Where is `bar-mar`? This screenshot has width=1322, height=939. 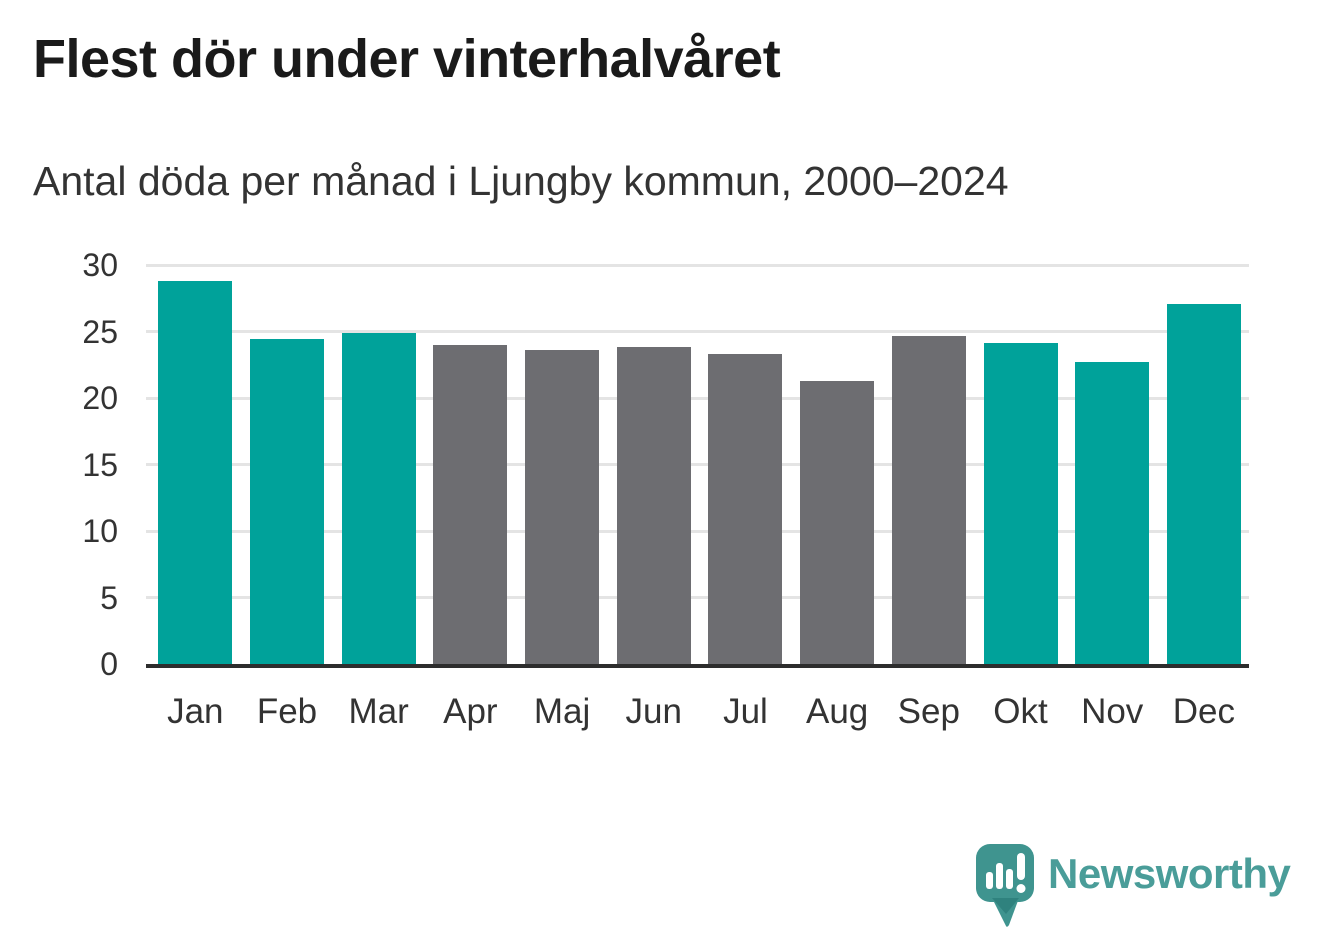 bar-mar is located at coordinates (378, 498).